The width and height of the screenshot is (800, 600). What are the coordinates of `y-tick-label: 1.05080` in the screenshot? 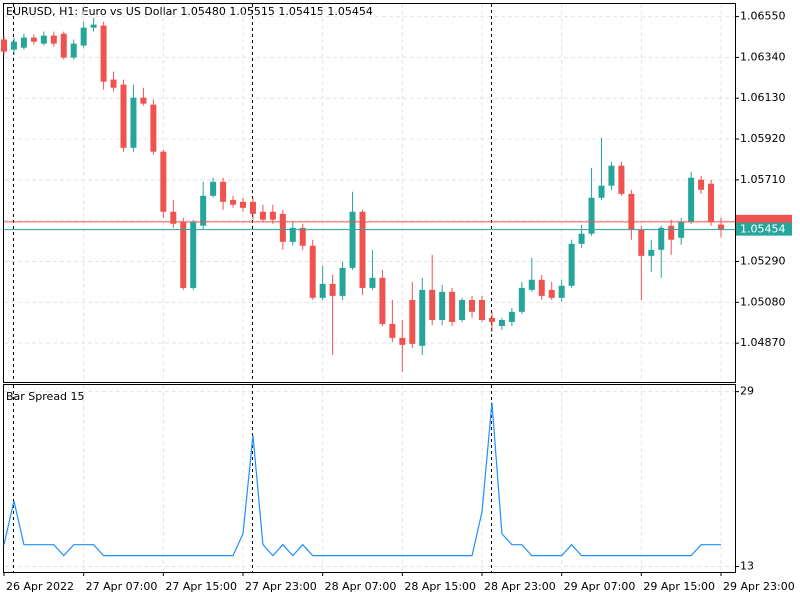 It's located at (763, 301).